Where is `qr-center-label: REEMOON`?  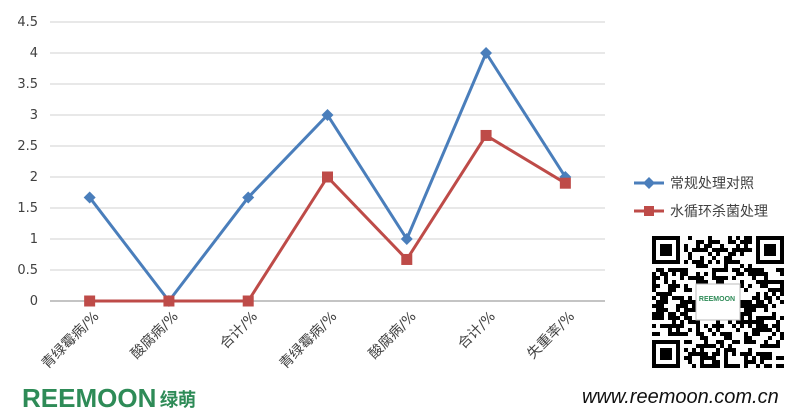
qr-center-label: REEMOON is located at coordinates (717, 299).